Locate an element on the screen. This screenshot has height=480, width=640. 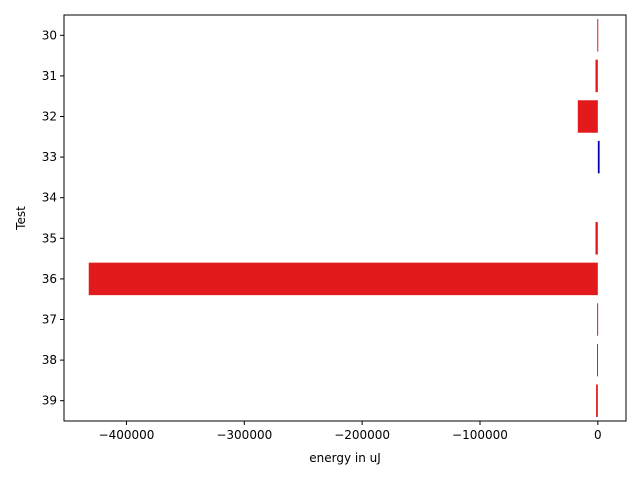
y-tick-label: 38 is located at coordinates (49, 360).